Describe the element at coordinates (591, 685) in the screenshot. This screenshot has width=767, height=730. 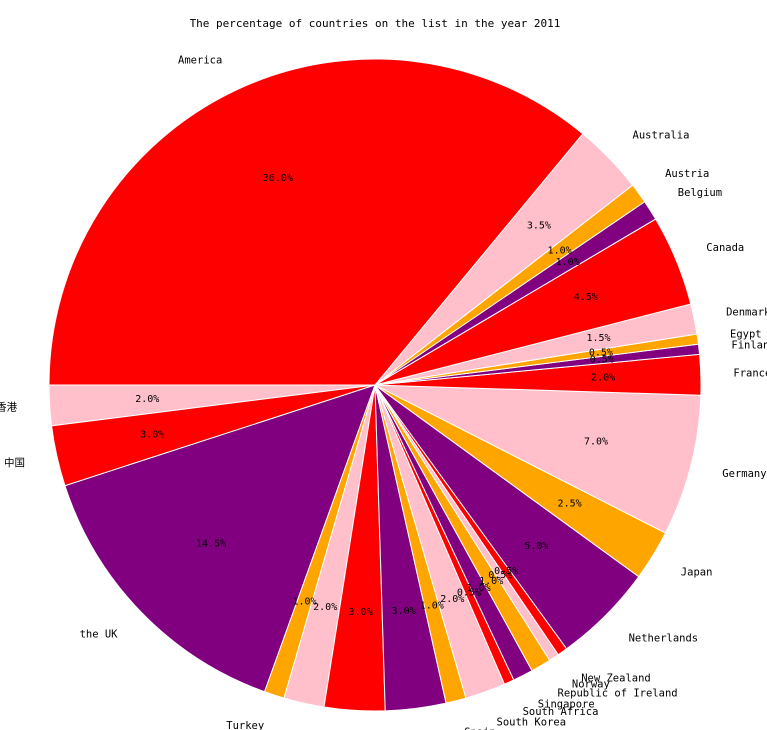
I see `slice-category-label: Norway` at that location.